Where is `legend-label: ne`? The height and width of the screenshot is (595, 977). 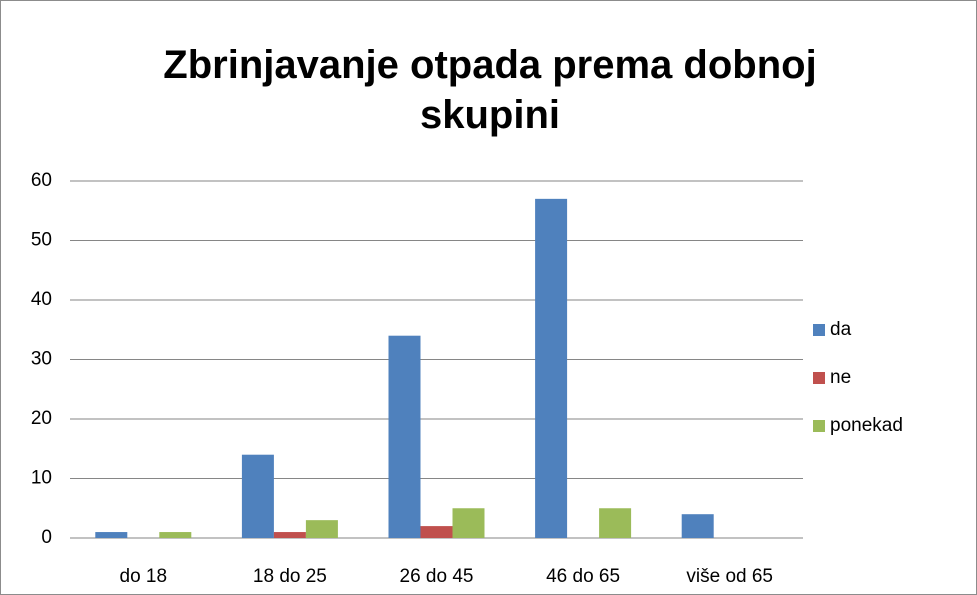
legend-label: ne is located at coordinates (840, 377).